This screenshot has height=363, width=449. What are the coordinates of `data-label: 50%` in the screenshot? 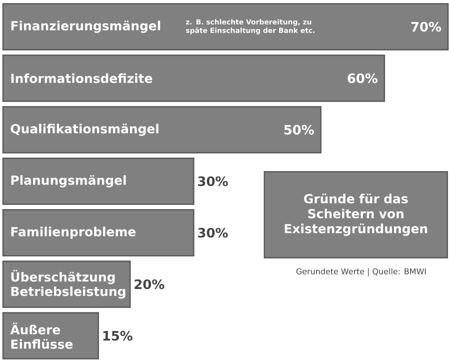 It's located at (299, 129).